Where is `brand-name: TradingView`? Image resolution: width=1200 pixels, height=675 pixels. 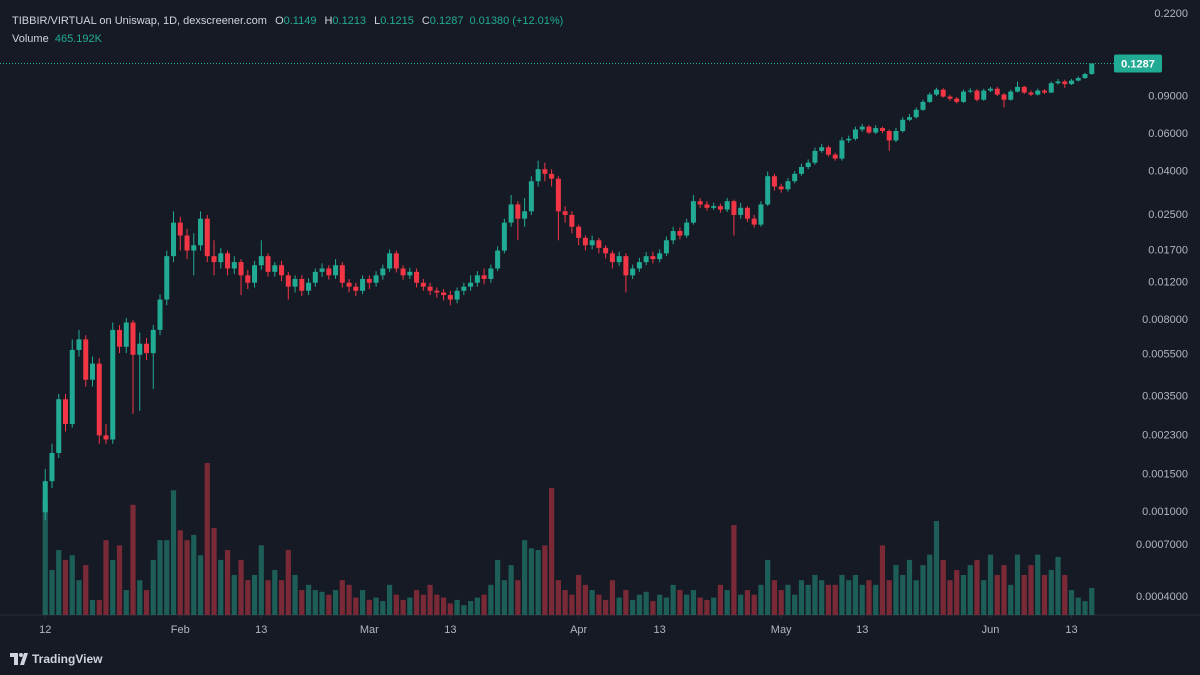
brand-name: TradingView is located at coordinates (67, 659).